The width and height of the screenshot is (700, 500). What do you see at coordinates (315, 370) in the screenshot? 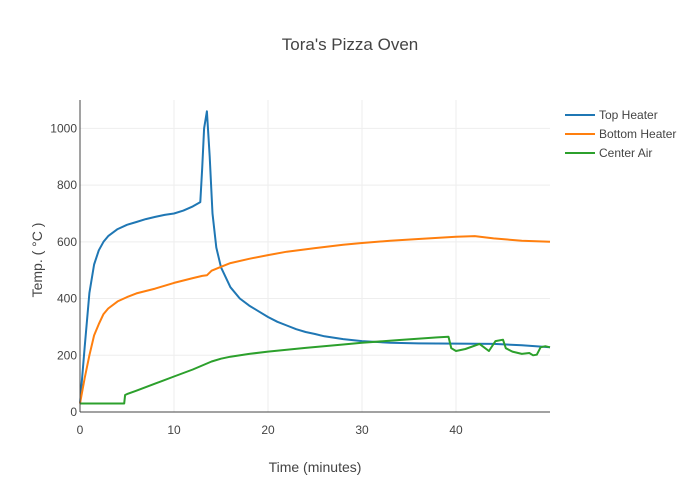
I see `series-line-center-air` at bounding box center [315, 370].